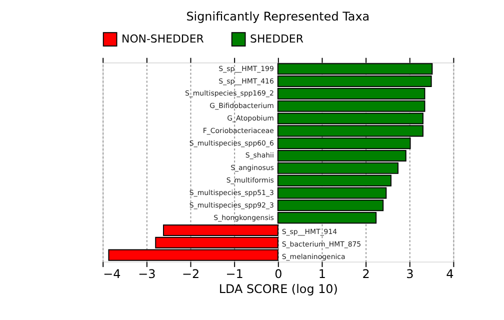 Image resolution: width=504 pixels, height=320 pixels. Describe the element at coordinates (191, 274) in the screenshot. I see `x-tick-label: −2` at that location.